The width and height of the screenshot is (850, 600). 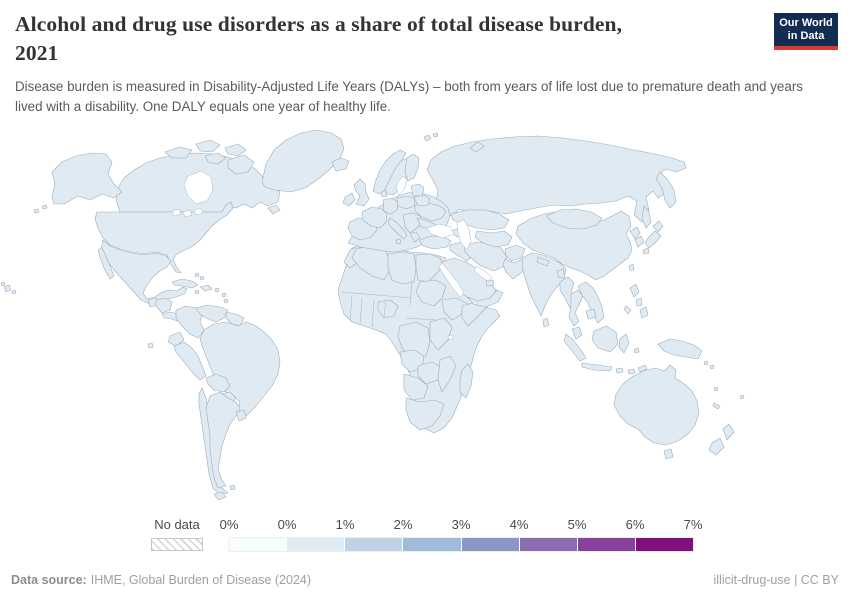 I want to click on island-sumatra, so click(x=575, y=347).